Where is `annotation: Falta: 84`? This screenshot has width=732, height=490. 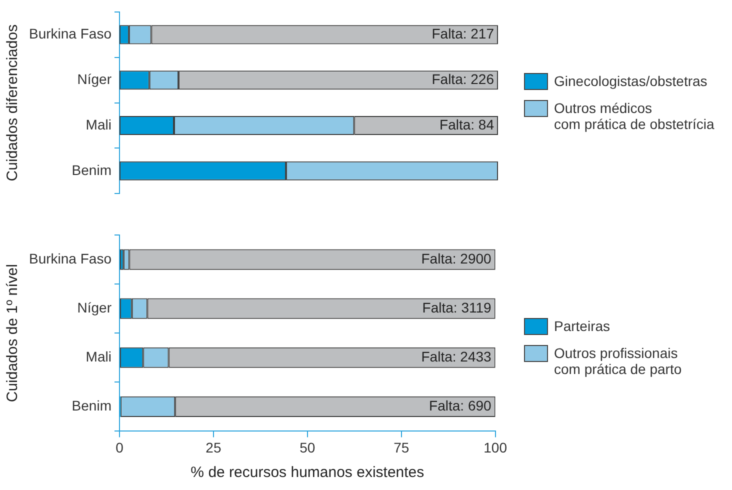 annotation: Falta: 84 is located at coordinates (467, 124).